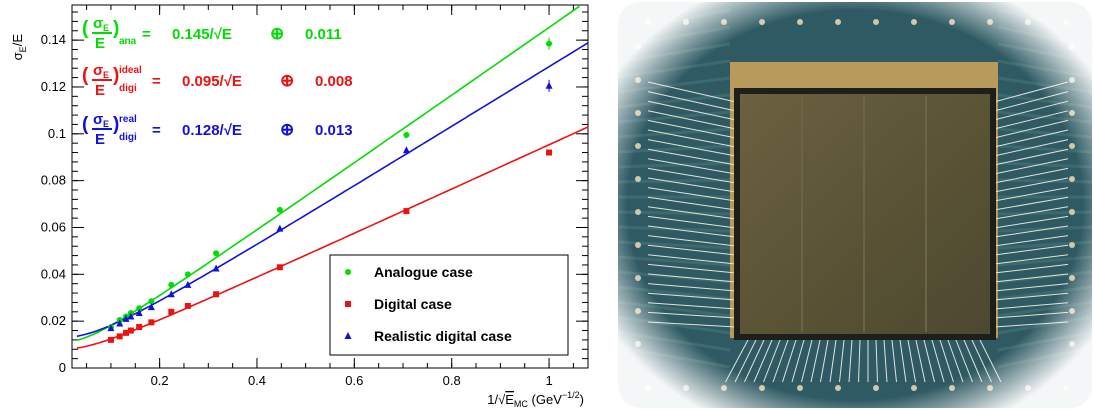  Describe the element at coordinates (334, 81) in the screenshot. I see `eq-constant-term: 0.008` at that location.